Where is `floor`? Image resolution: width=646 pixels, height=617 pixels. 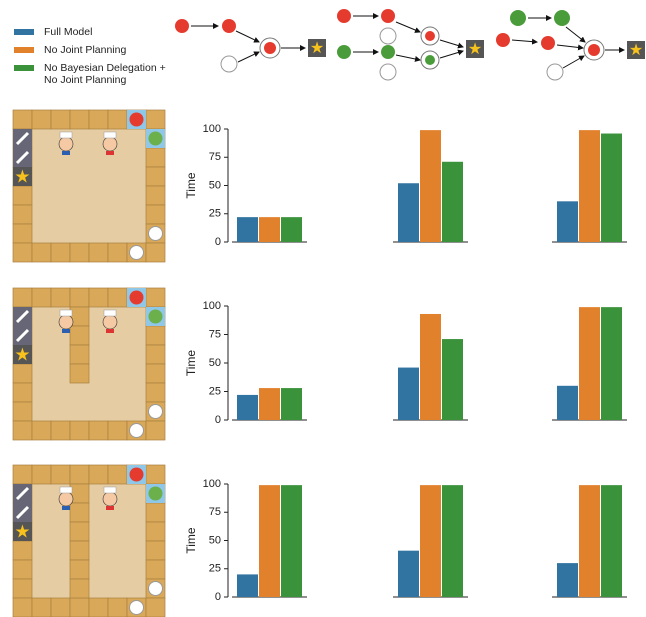 floor is located at coordinates (89, 186).